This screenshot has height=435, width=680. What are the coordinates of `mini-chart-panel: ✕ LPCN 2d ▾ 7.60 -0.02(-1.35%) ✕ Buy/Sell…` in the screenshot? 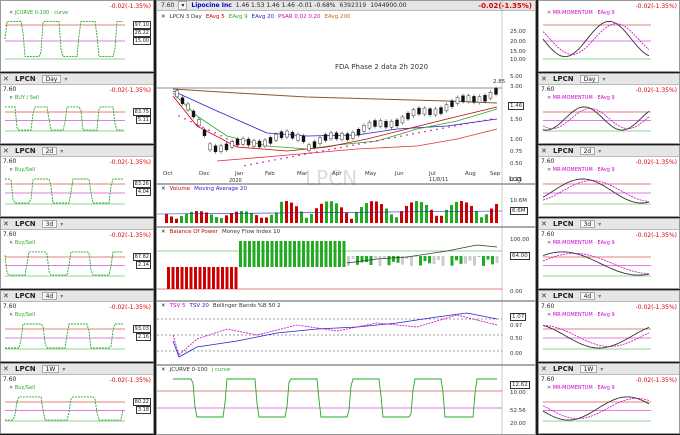 It's located at (77, 181).